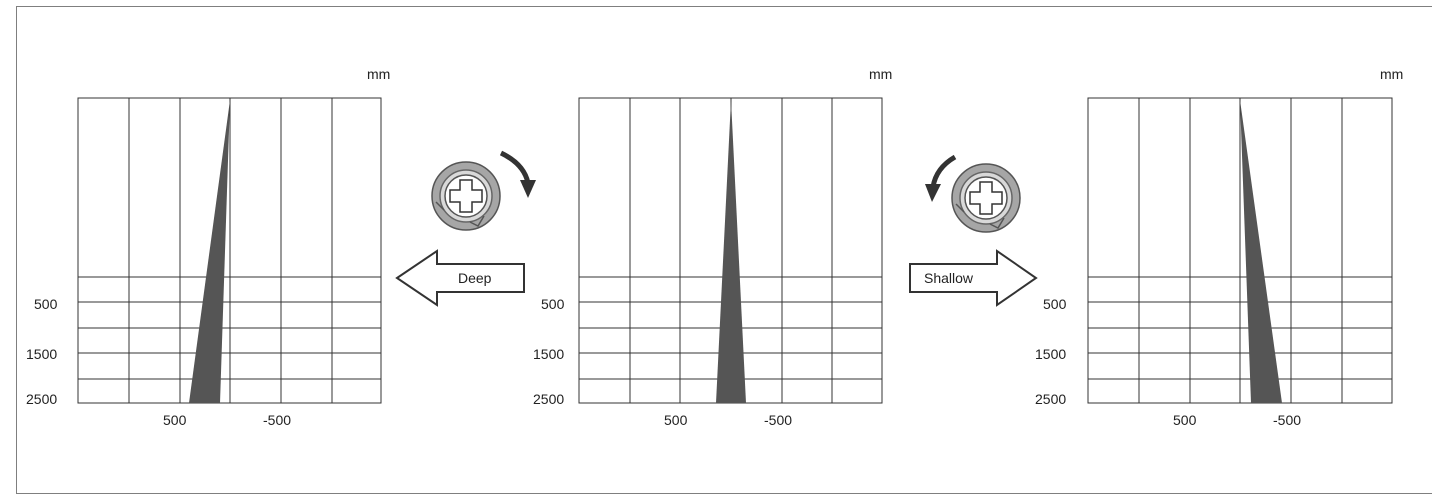  I want to click on deep-arrow-label: Deep, so click(475, 278).